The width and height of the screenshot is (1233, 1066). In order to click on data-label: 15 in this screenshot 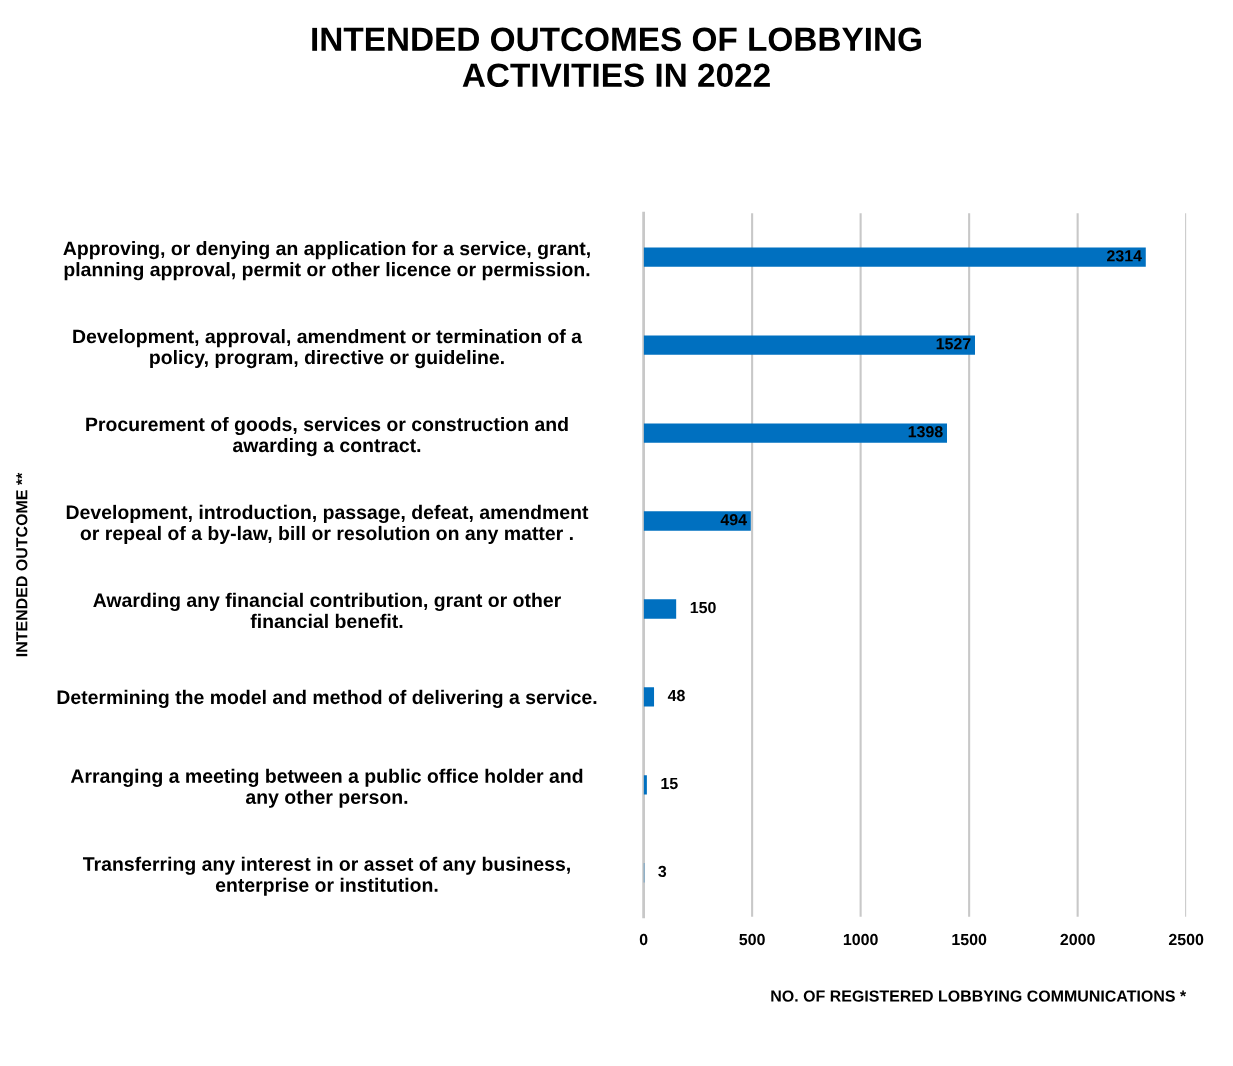, I will do `click(669, 783)`.